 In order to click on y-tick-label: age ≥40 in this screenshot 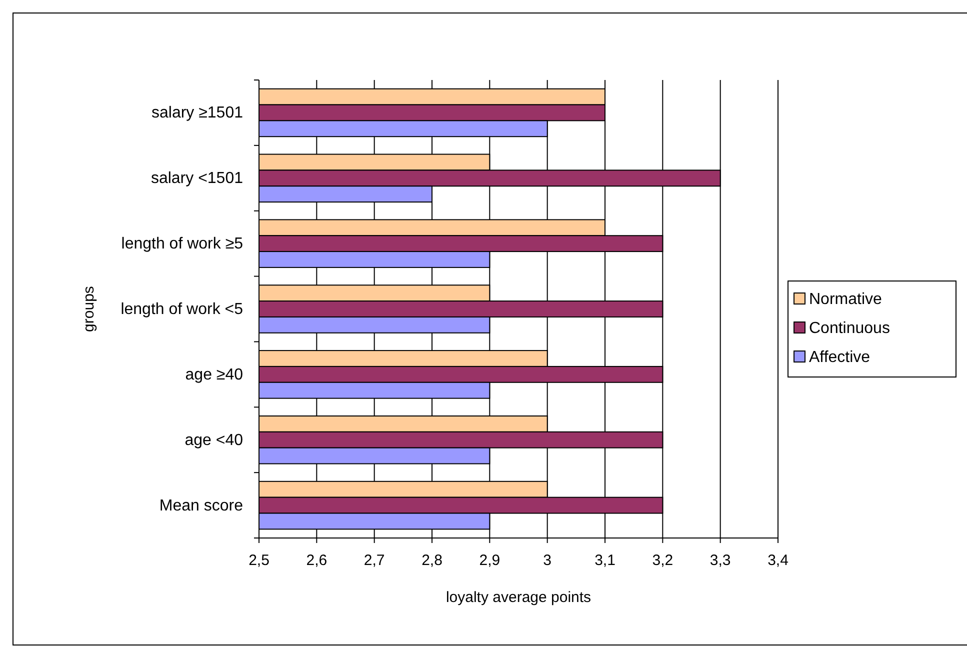, I will do `click(214, 375)`.